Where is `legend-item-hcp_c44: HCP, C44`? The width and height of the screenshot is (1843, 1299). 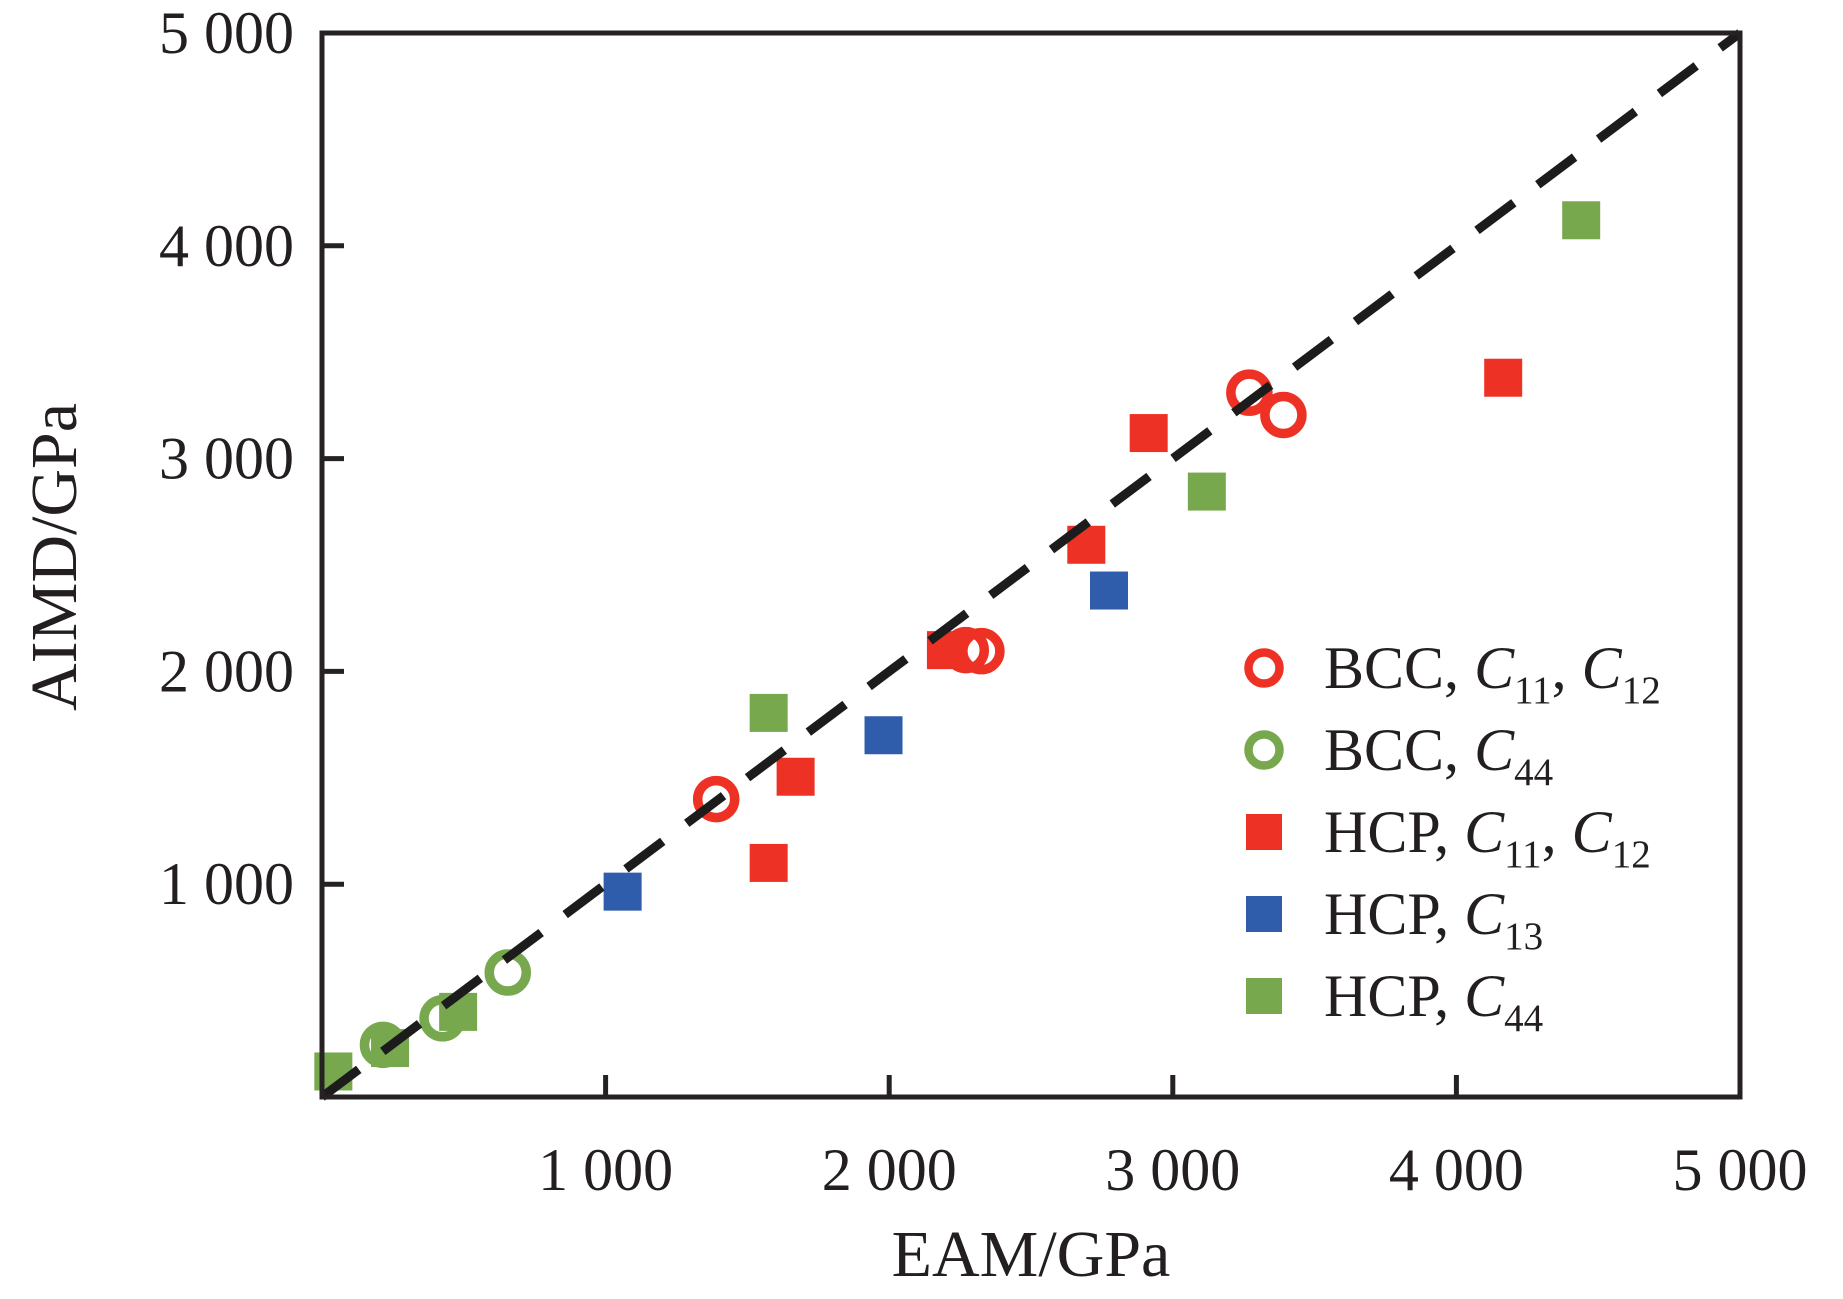 legend-item-hcp_c44: HCP, C44 is located at coordinates (1394, 1001).